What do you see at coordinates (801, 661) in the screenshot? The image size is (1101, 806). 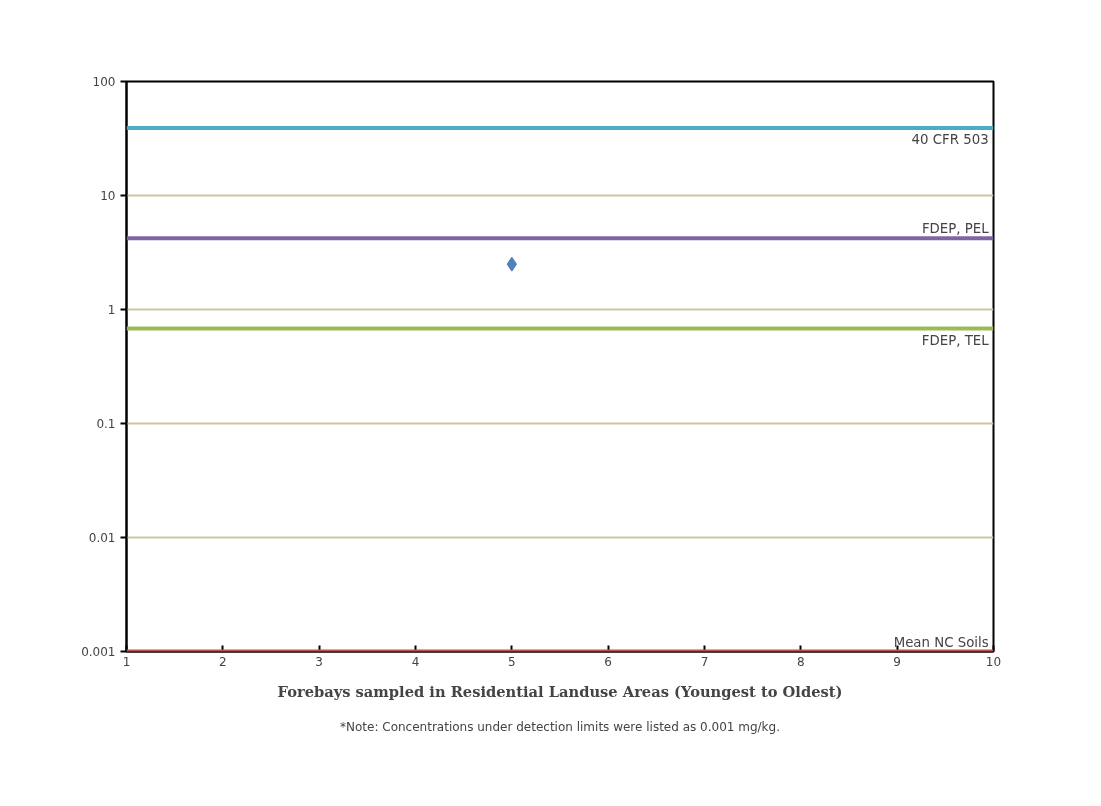 I see `x-tick-label: 8` at bounding box center [801, 661].